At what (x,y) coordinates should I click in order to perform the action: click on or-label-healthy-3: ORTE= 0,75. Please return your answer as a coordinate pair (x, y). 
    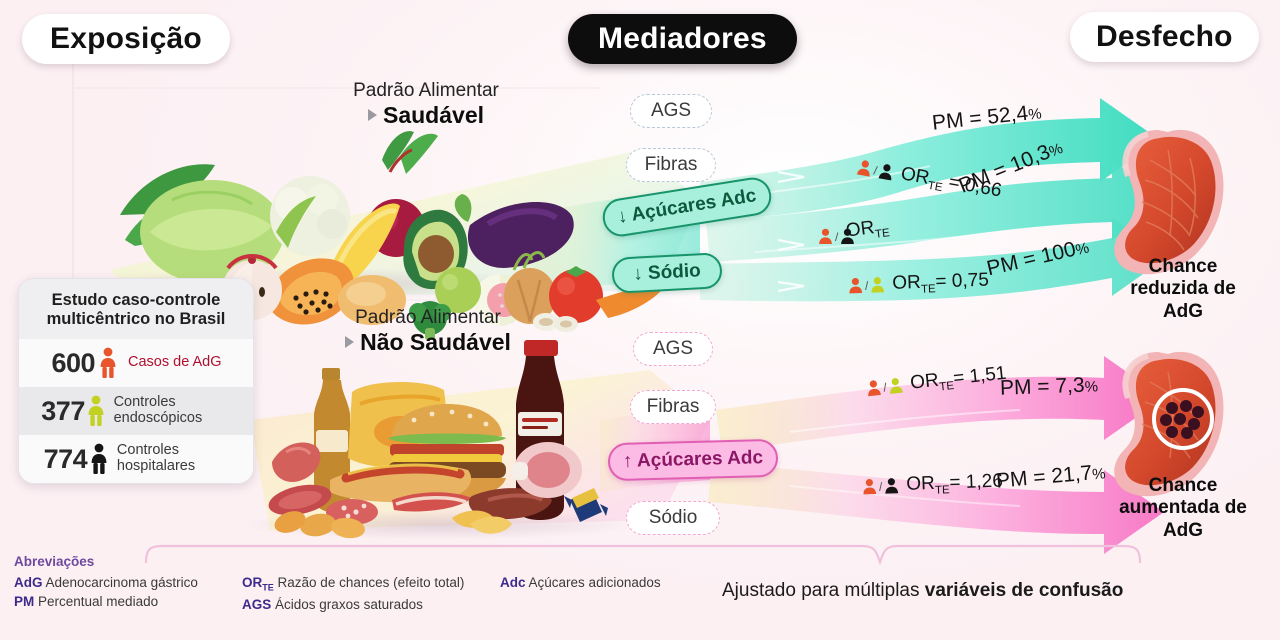
    Looking at the image, I should click on (940, 282).